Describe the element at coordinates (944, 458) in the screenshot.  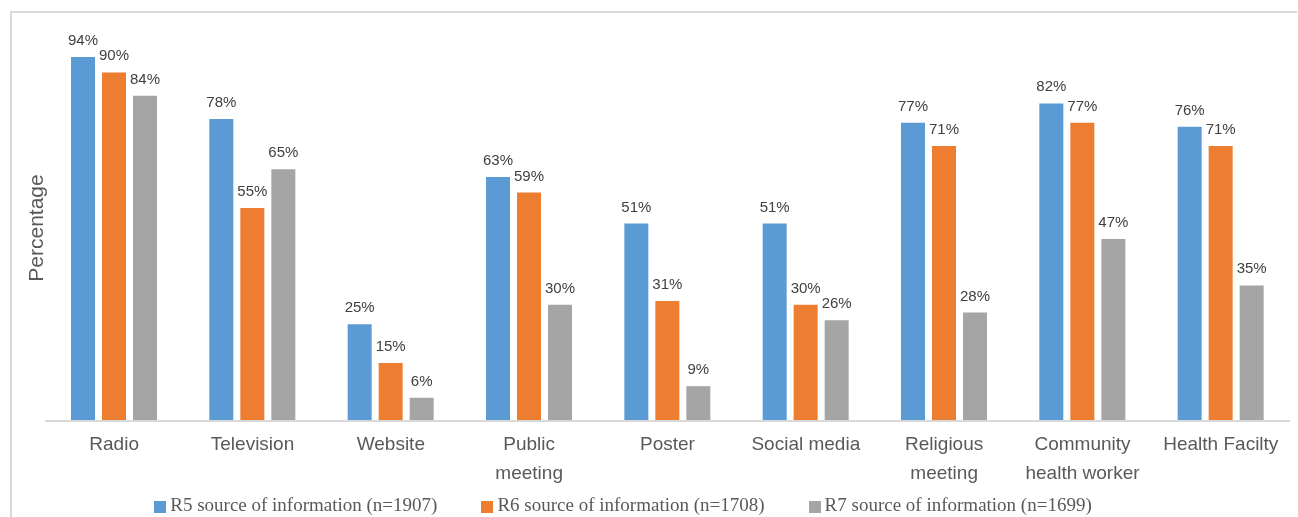
I see `x-tick-label: Religious meeting` at that location.